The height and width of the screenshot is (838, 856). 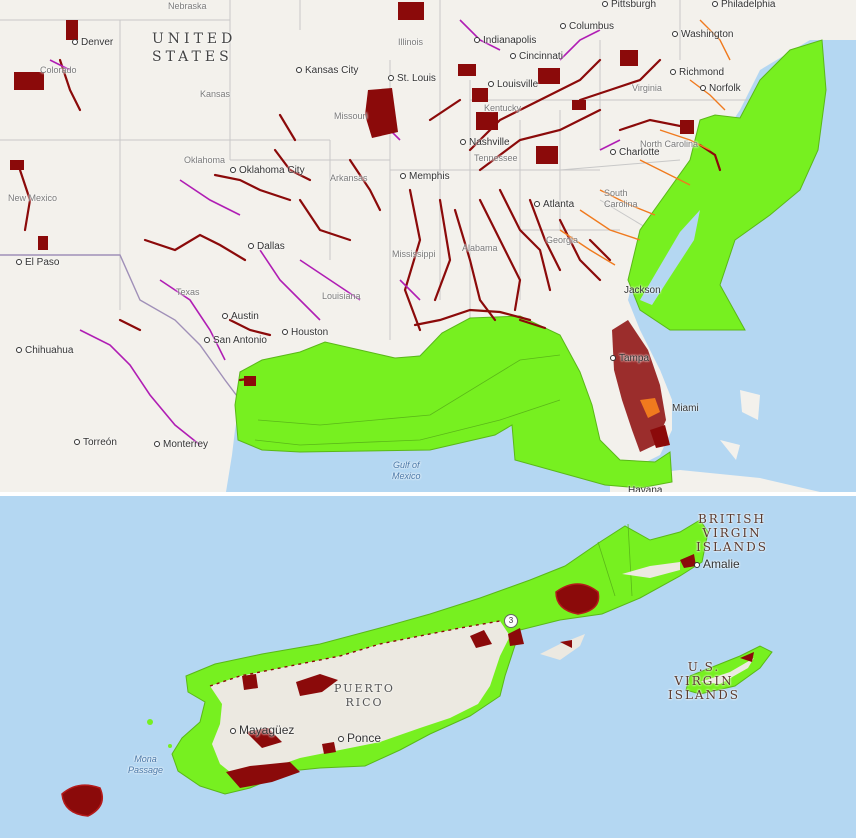 I want to click on city-label: Pittsburgh, so click(x=629, y=5).